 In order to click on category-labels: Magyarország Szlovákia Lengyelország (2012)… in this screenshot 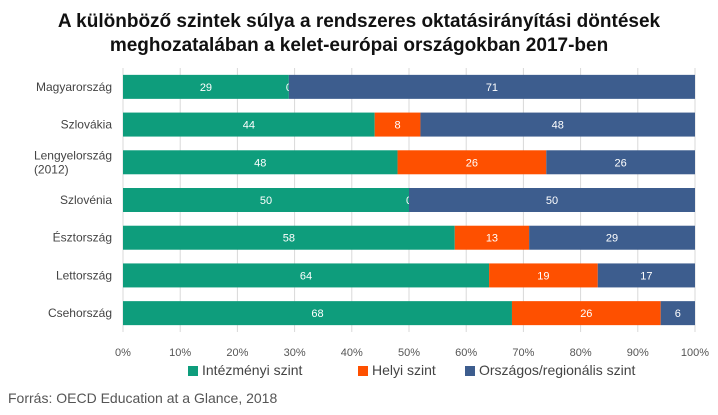, I will do `click(73, 200)`.